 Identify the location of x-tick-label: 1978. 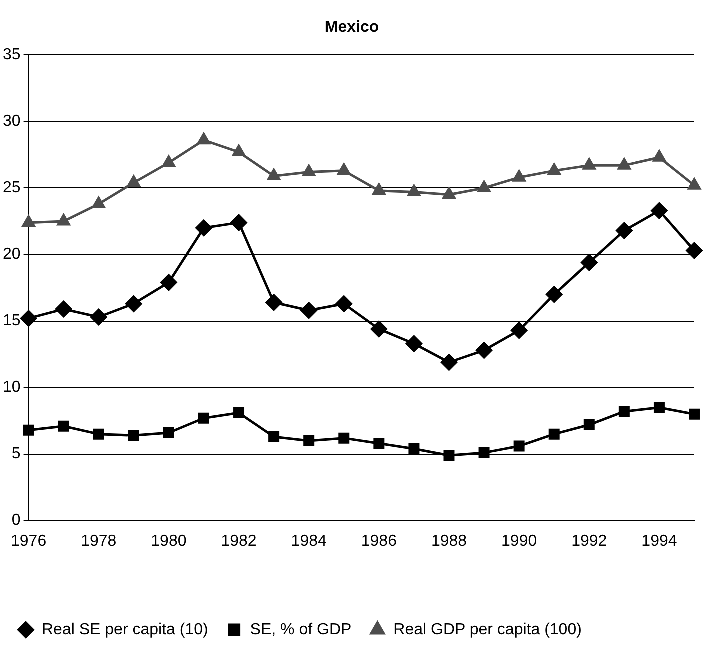
(99, 541).